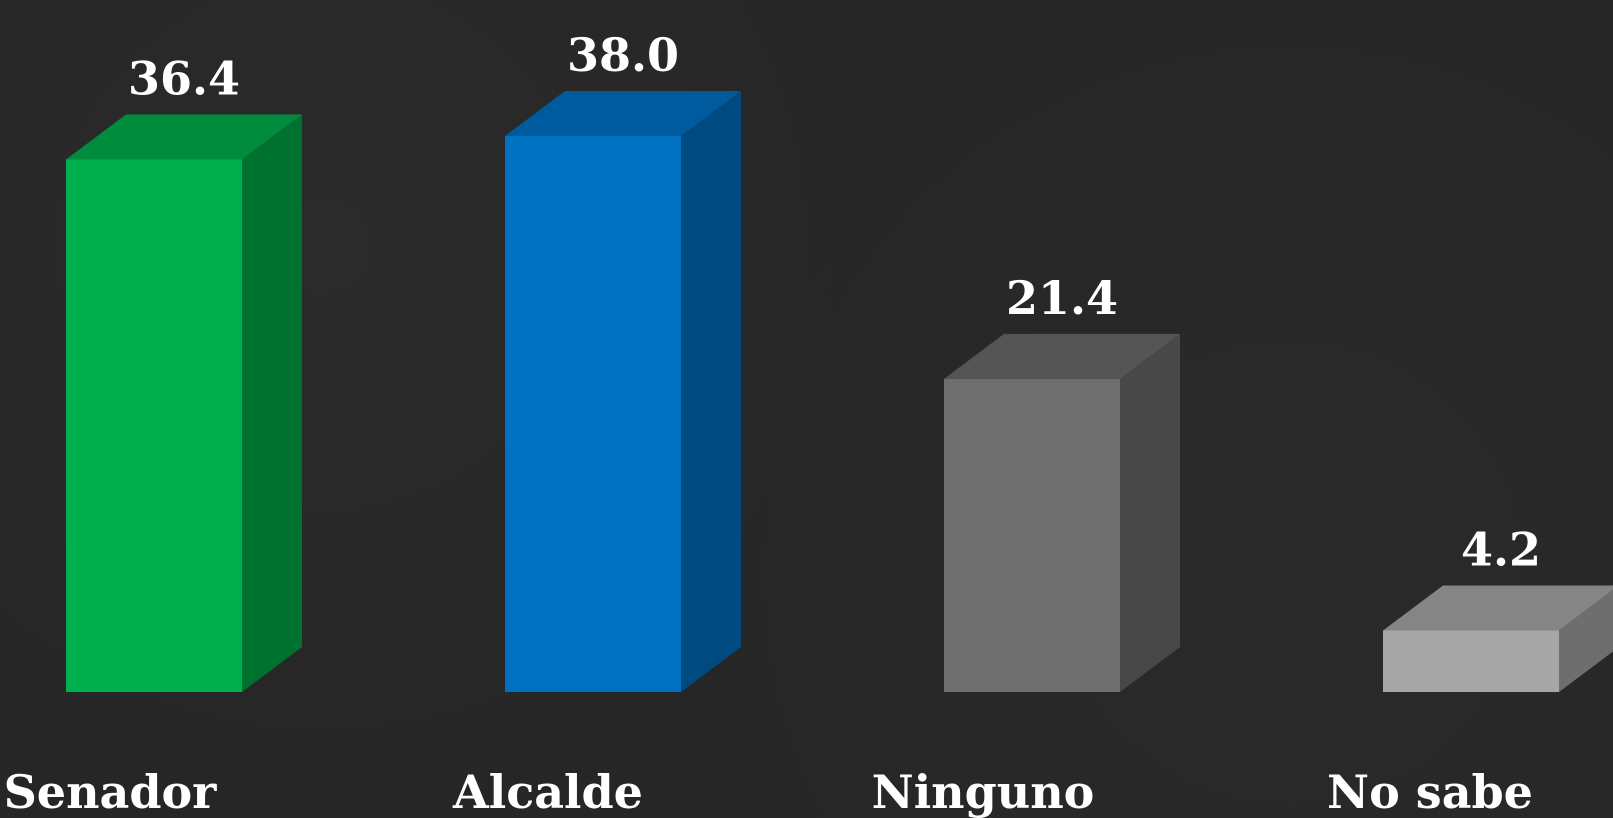  I want to click on bar-no-sabe, so click(1498, 638).